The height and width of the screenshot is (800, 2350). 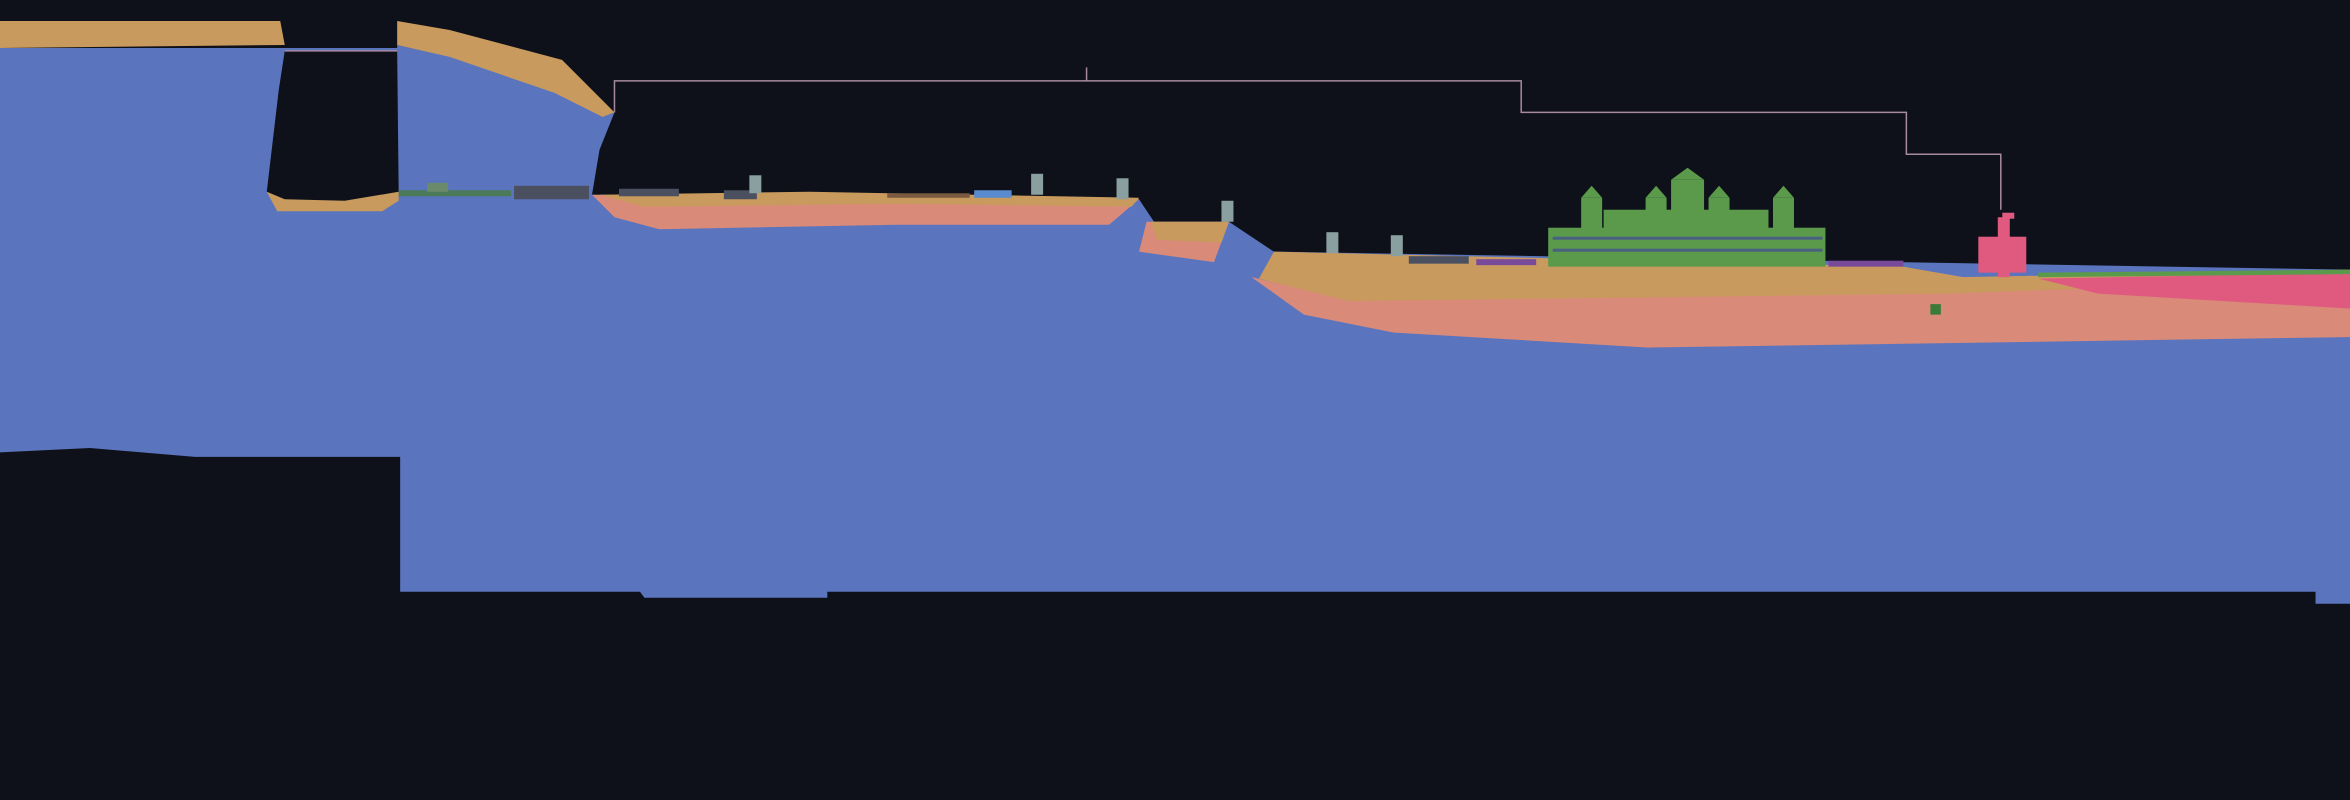 I want to click on wreck, so click(x=648, y=192).